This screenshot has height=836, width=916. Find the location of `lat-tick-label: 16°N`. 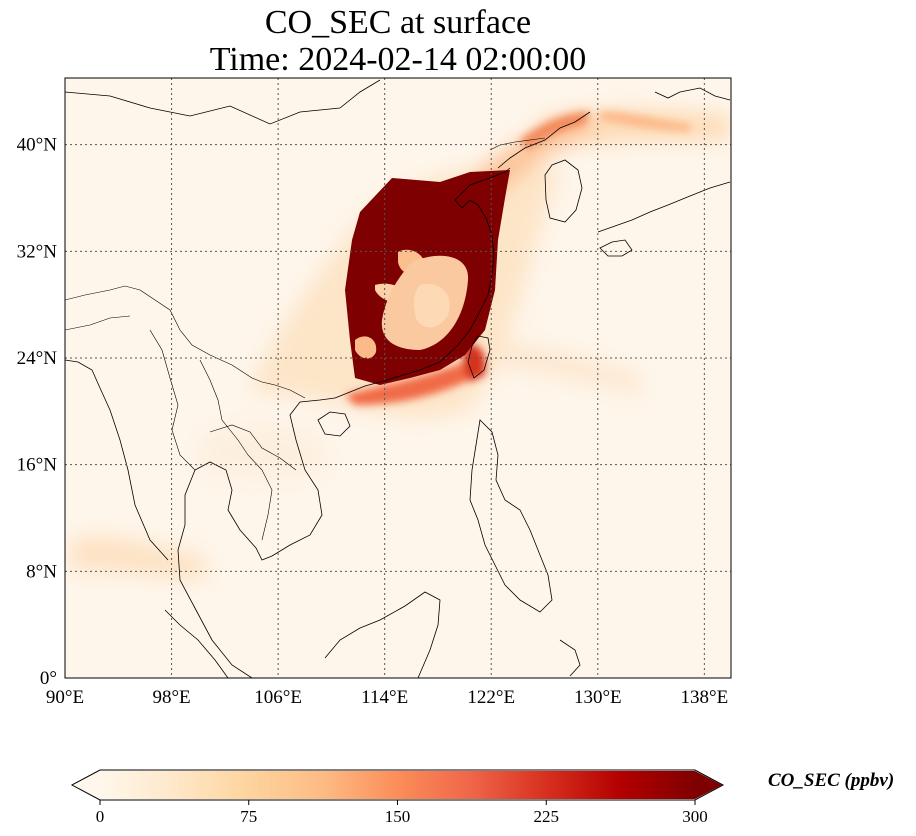

lat-tick-label: 16°N is located at coordinates (37, 465).